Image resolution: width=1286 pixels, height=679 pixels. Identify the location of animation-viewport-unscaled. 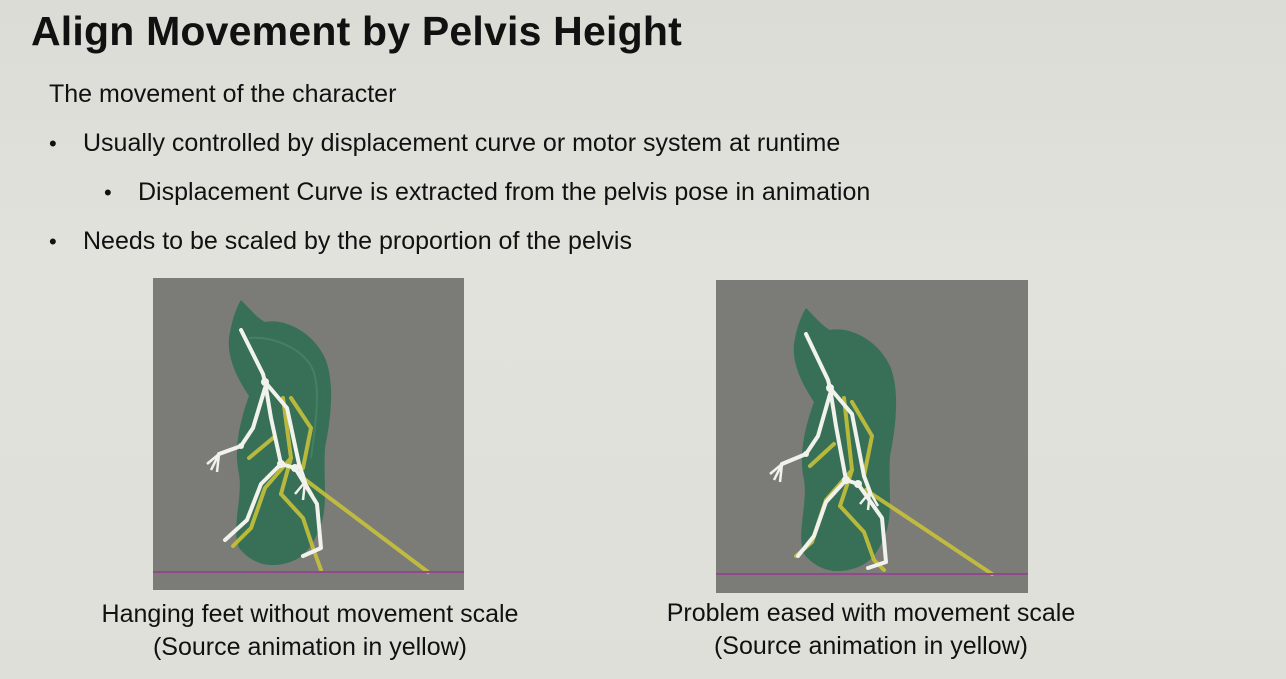
(308, 434).